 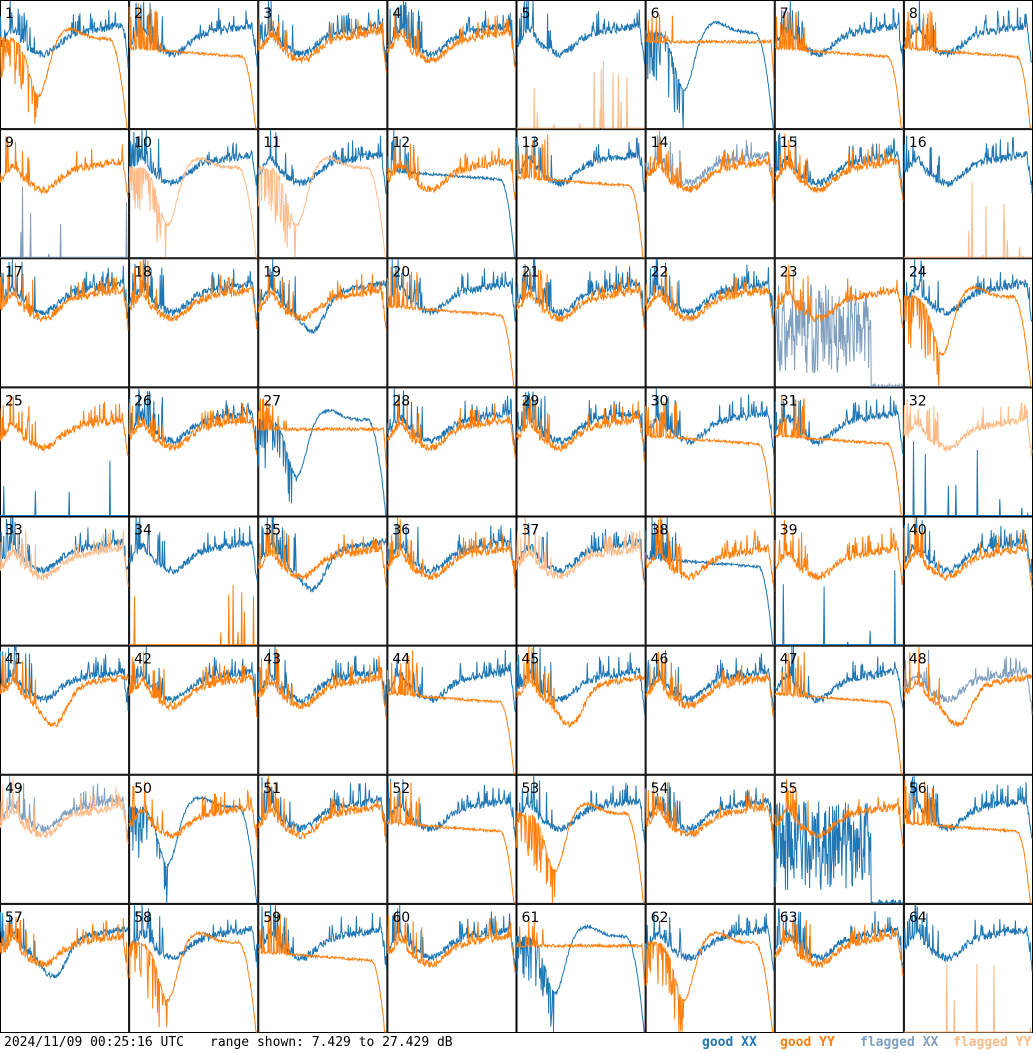 I want to click on panel-label: 51, so click(x=272, y=789).